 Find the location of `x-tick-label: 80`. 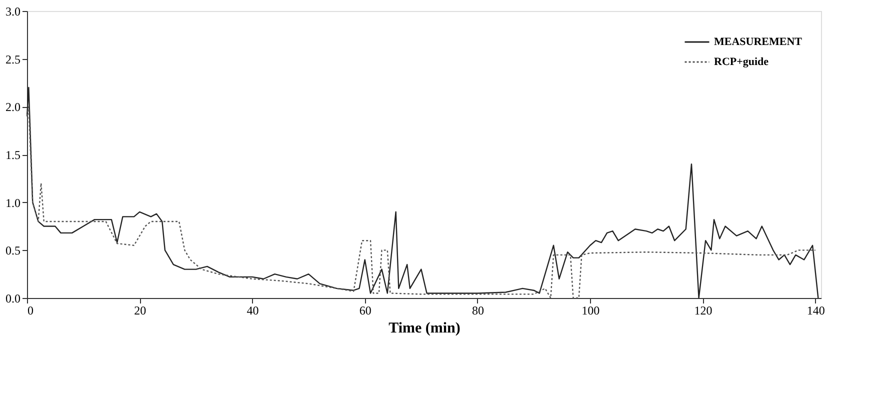

x-tick-label: 80 is located at coordinates (478, 311).